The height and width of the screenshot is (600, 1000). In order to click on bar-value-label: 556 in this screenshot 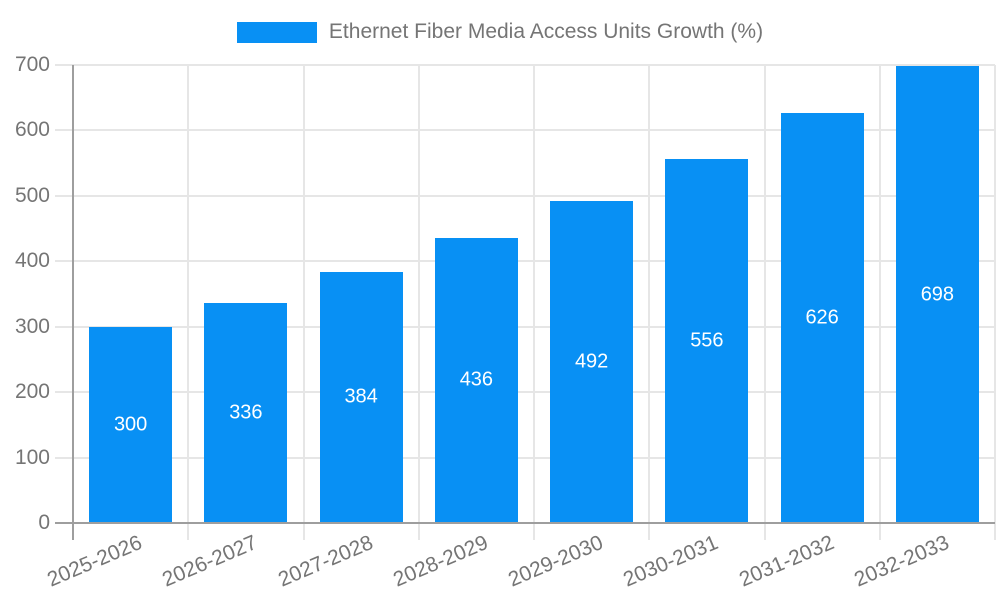, I will do `click(707, 340)`.